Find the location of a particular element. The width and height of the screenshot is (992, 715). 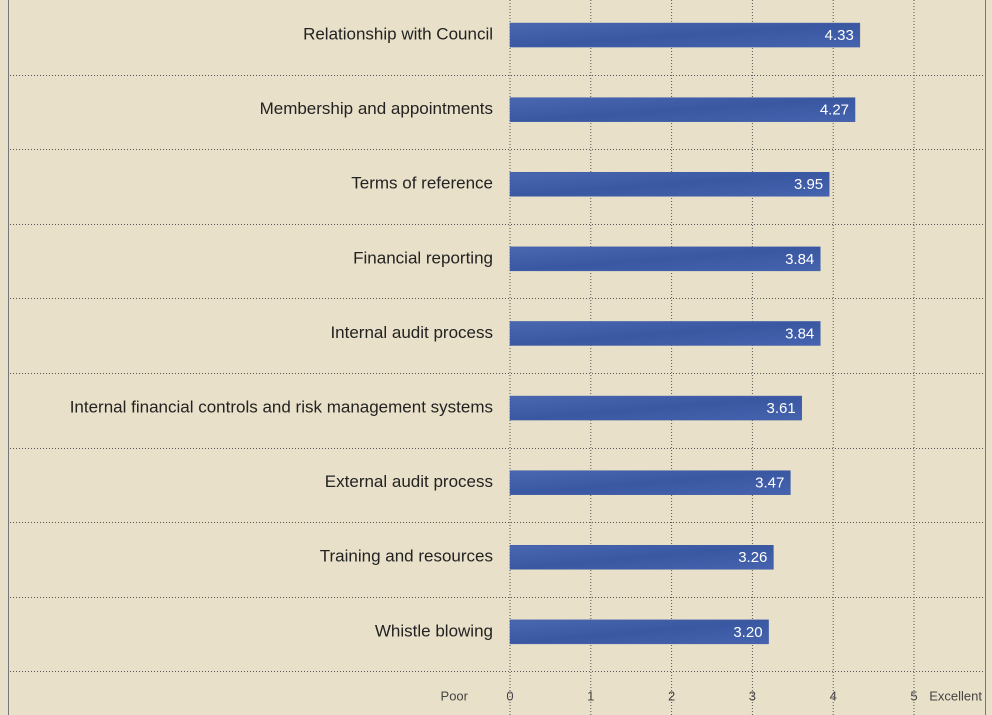

x-tick-label: 2 is located at coordinates (671, 695).